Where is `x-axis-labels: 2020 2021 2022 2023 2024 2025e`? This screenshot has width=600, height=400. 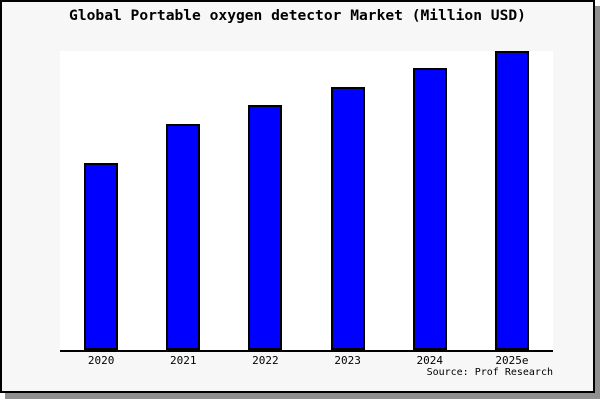 x-axis-labels: 2020 2021 2022 2023 2024 2025e is located at coordinates (306, 360).